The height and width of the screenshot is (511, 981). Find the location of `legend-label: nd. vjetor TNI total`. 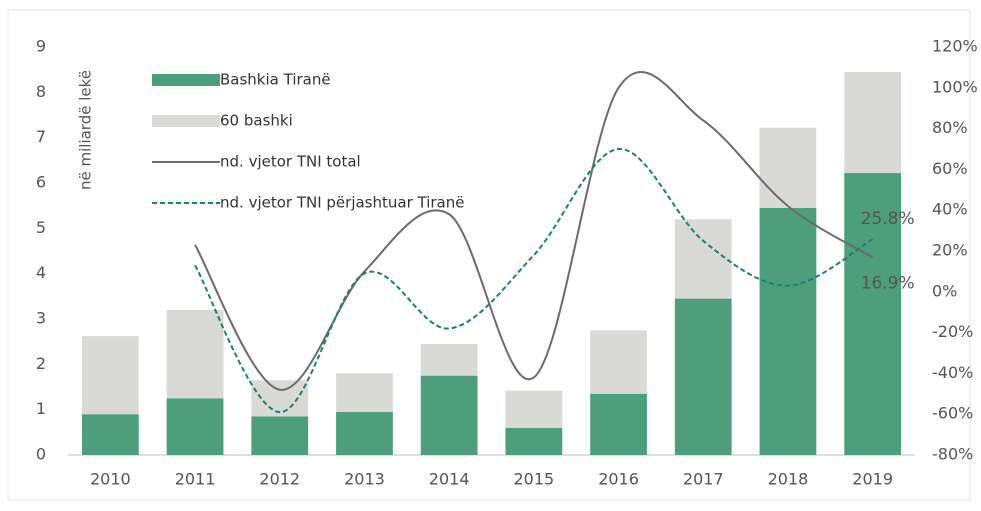

legend-label: nd. vjetor TNI total is located at coordinates (290, 162).